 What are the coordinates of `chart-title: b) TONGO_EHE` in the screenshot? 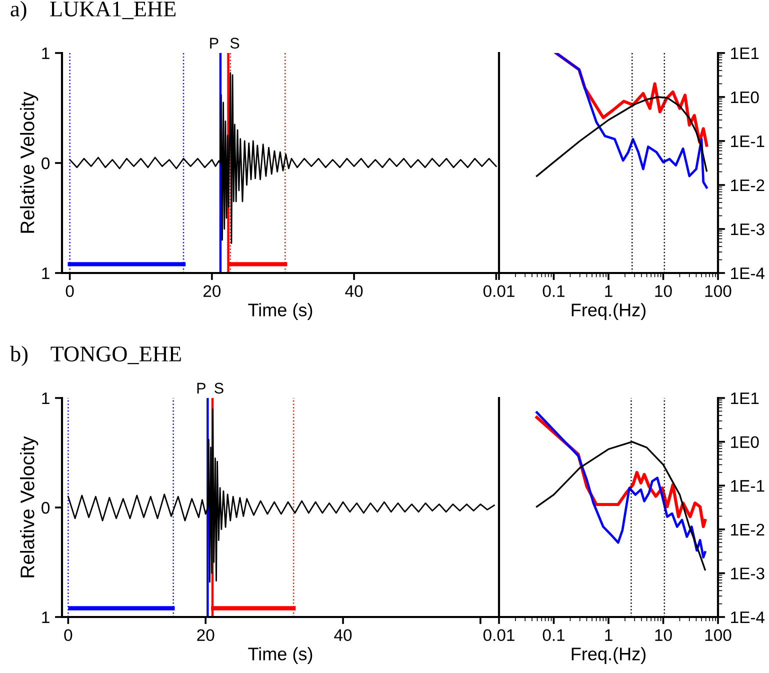 It's located at (95, 356).